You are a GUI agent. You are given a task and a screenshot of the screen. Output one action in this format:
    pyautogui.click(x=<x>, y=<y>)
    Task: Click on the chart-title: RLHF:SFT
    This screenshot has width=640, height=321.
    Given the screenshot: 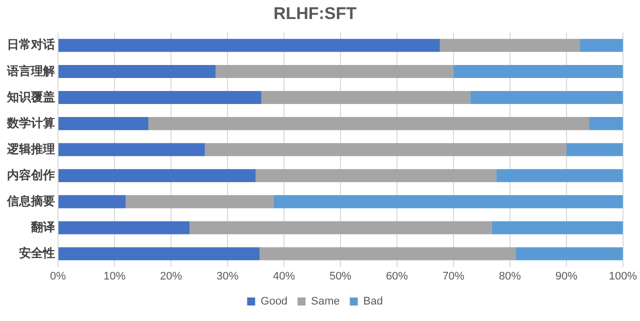 What is the action you would take?
    pyautogui.click(x=315, y=13)
    